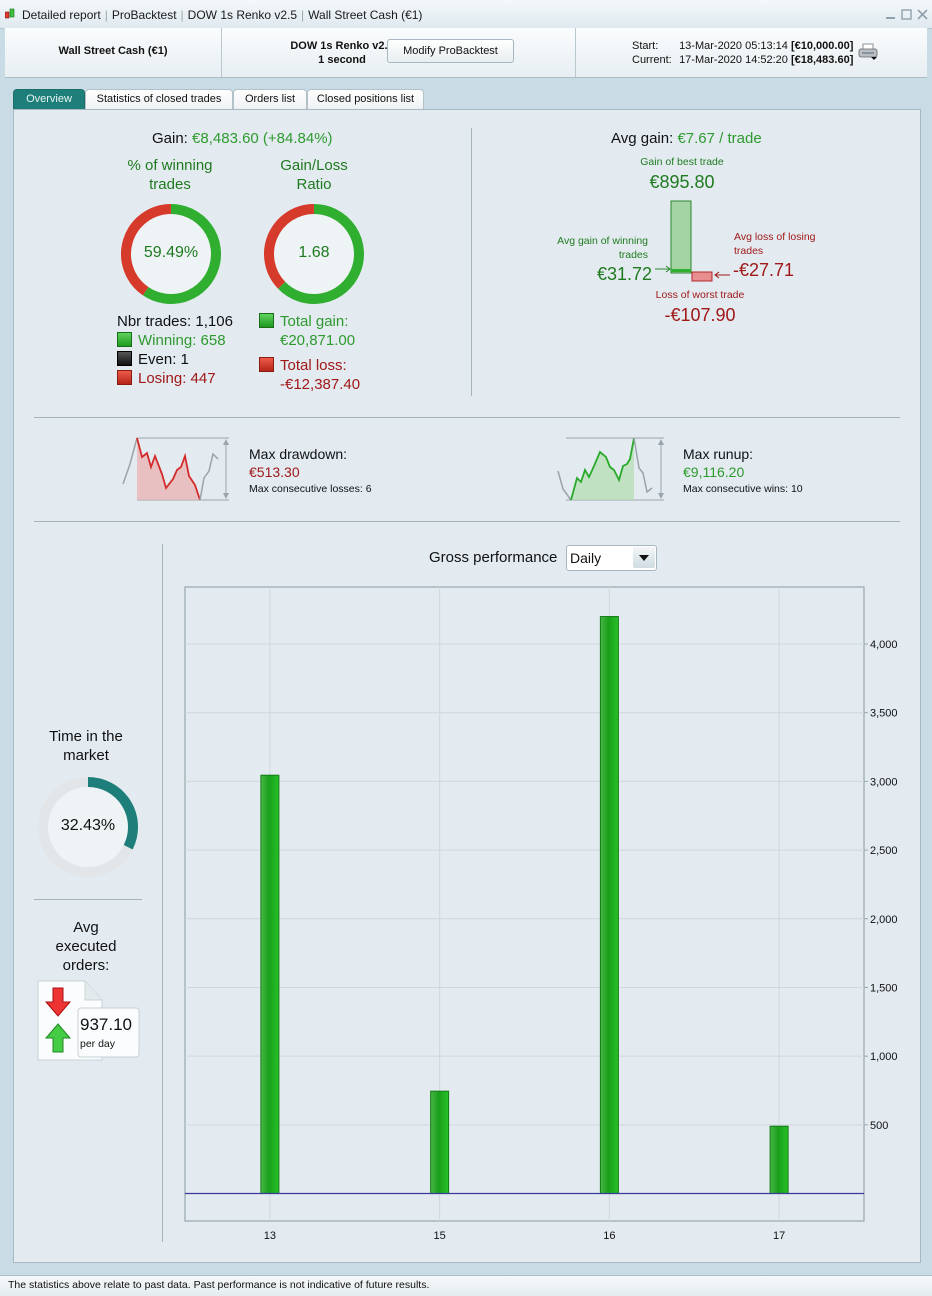 The image size is (932, 1296). Describe the element at coordinates (320, 384) in the screenshot. I see `total-loss-value: -€12,387.40` at that location.